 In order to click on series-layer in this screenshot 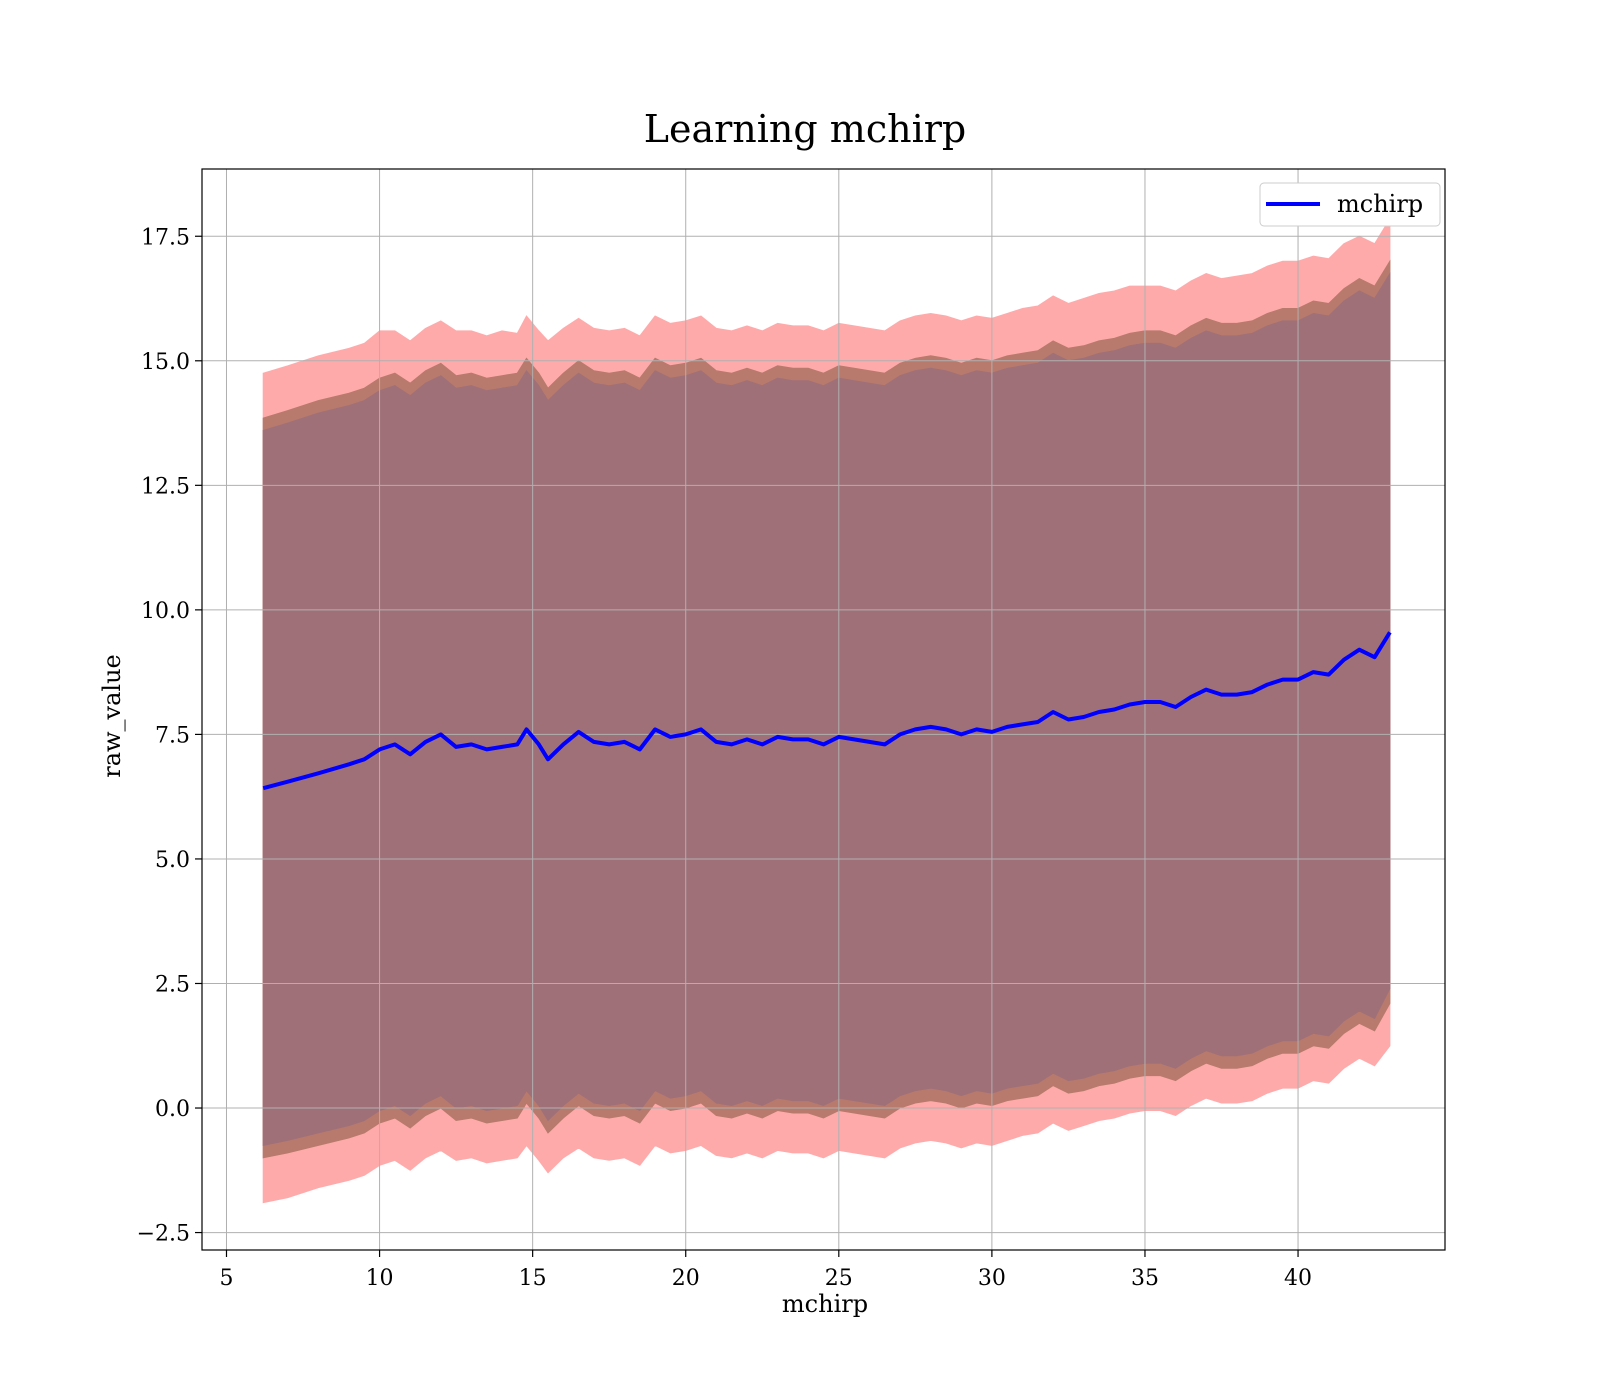, I will do `click(827, 711)`.